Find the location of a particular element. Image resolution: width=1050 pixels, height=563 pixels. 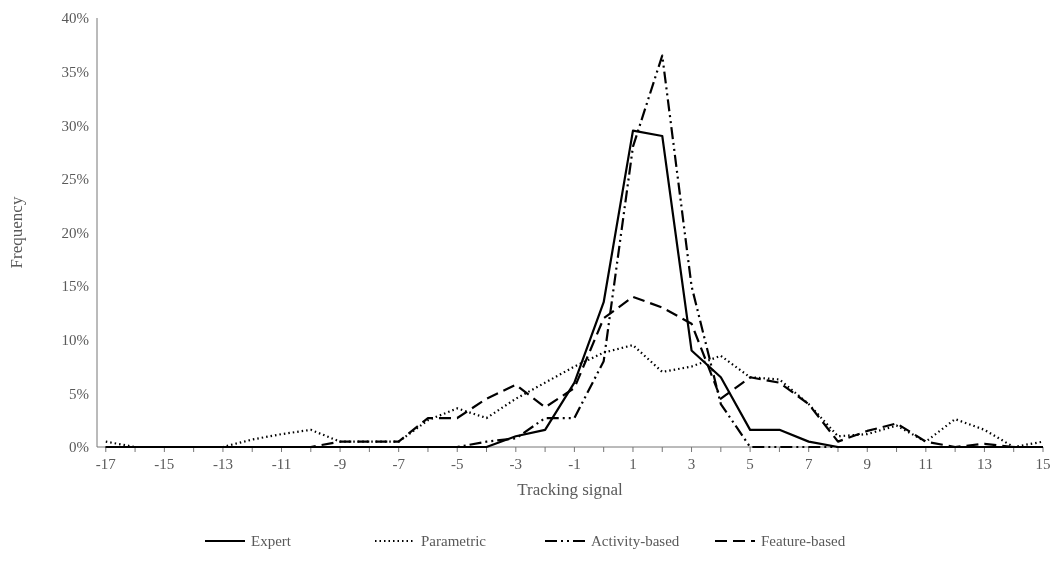

x-tick-label: 3 is located at coordinates (691, 464).